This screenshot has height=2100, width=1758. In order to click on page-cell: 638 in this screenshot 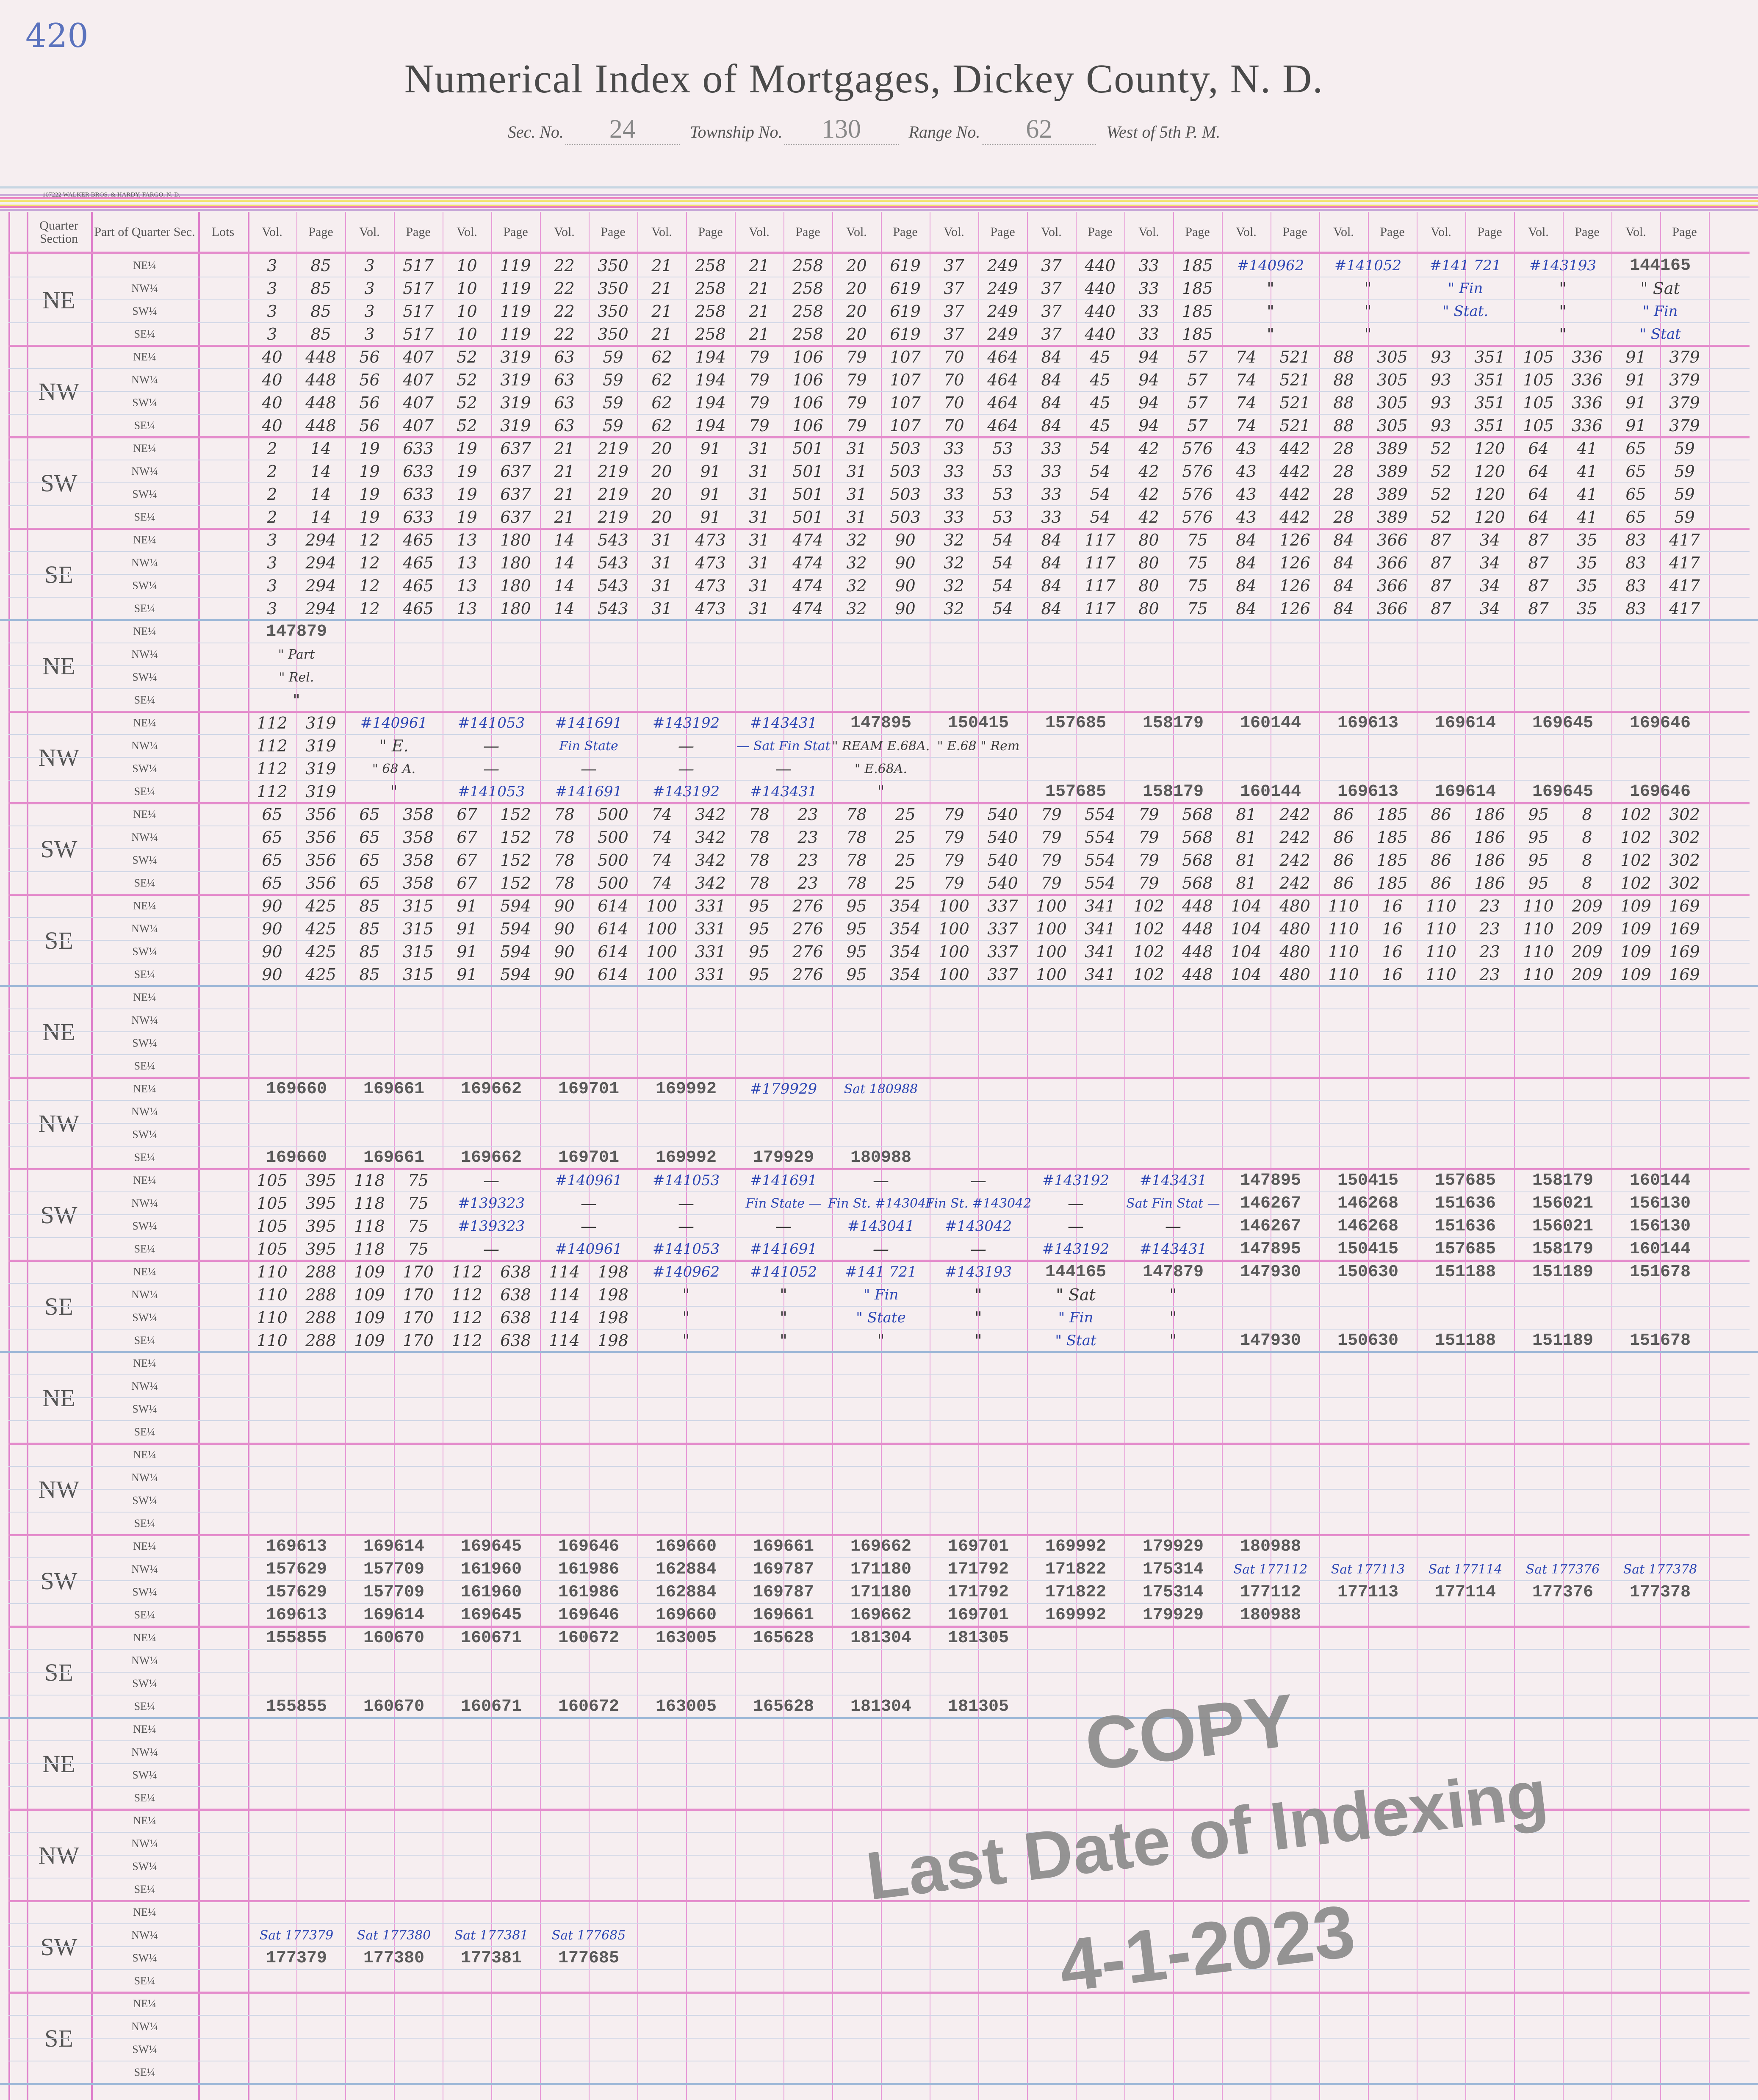, I will do `click(515, 1340)`.